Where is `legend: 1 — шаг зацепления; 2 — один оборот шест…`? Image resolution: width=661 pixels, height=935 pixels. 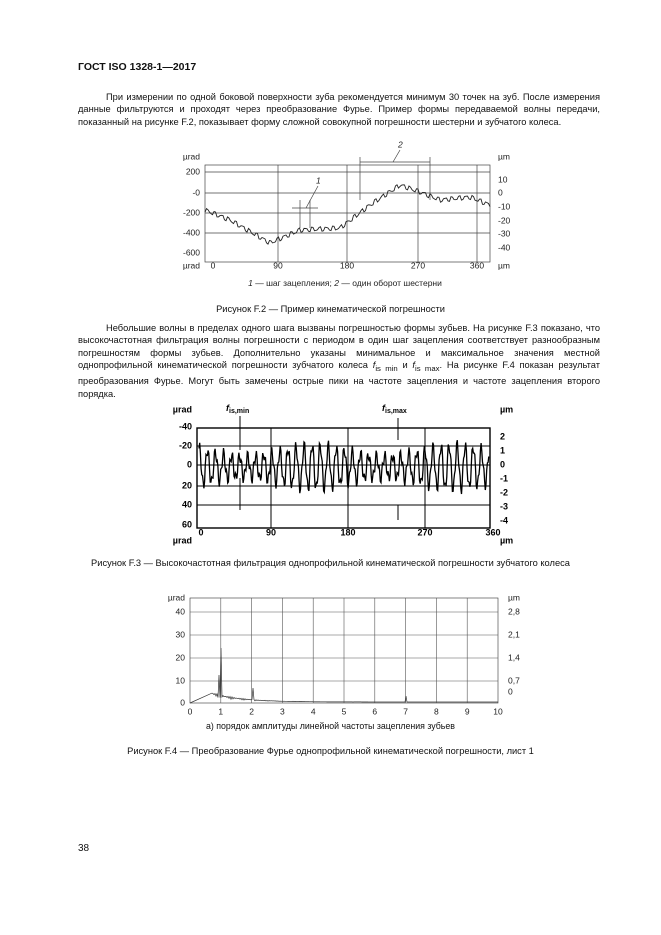
legend: 1 — шаг зацепления; 2 — один оборот шест… is located at coordinates (345, 283).